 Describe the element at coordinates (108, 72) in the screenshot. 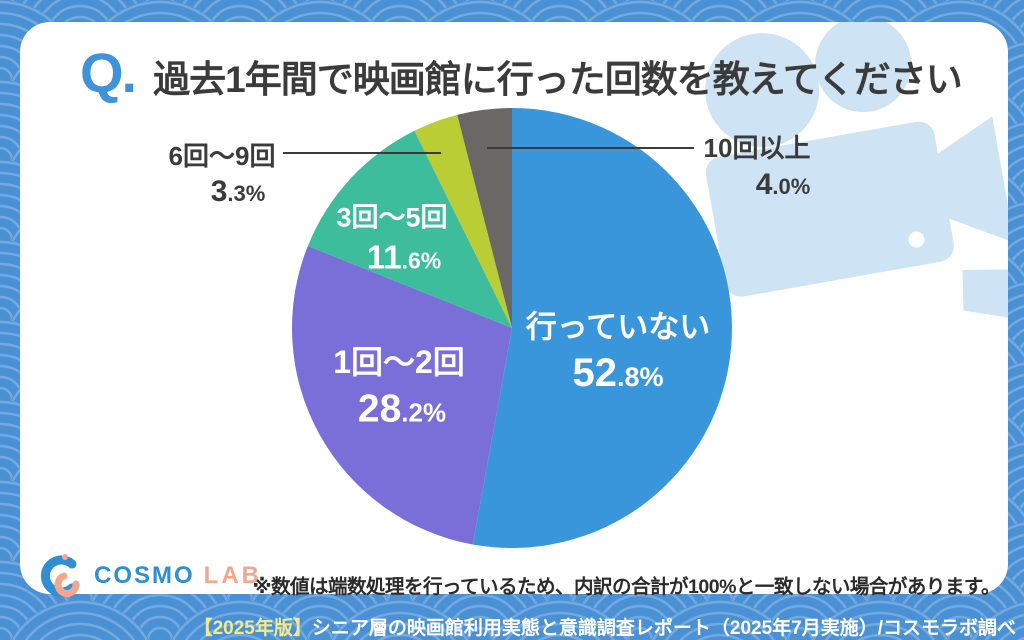

I see `question-q-mark: Q.` at that location.